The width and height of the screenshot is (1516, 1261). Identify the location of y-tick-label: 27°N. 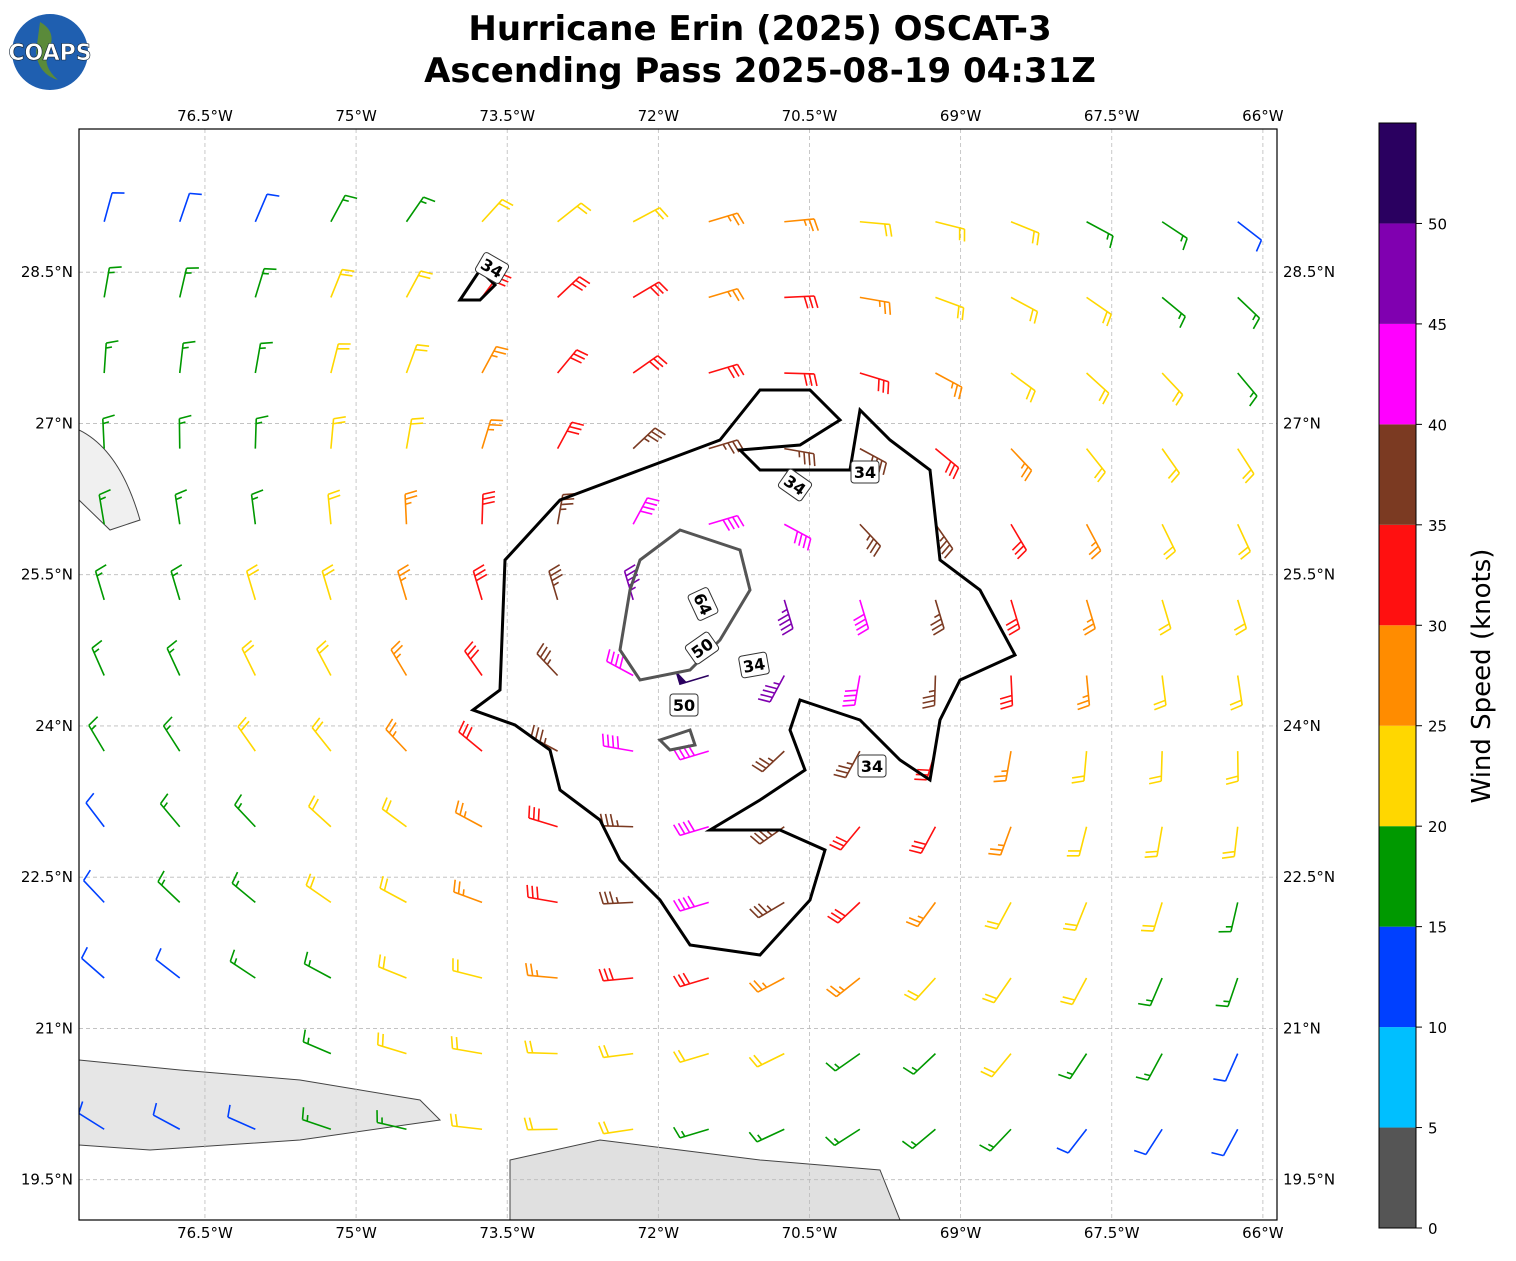
(1302, 423).